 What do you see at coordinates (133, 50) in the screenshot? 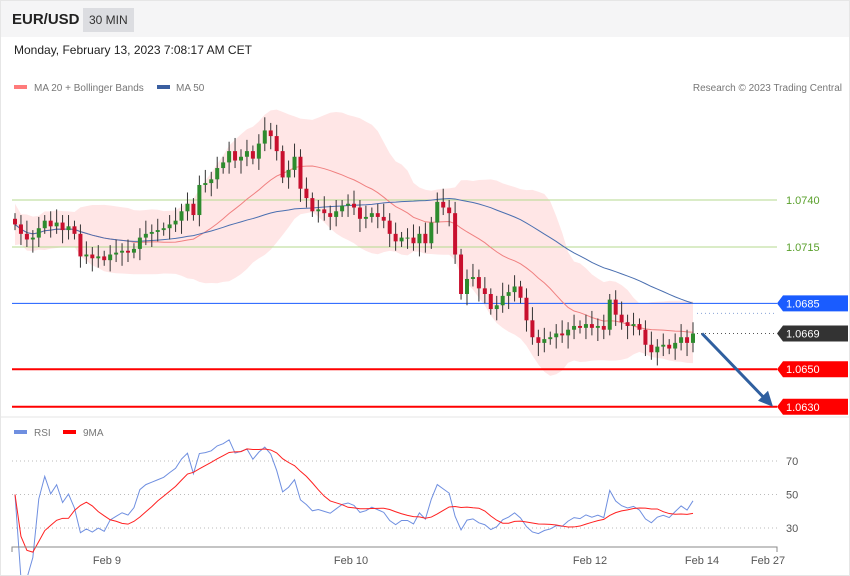
I see `datetime: Monday, February 13, 2023 7:08:17 AM CET` at bounding box center [133, 50].